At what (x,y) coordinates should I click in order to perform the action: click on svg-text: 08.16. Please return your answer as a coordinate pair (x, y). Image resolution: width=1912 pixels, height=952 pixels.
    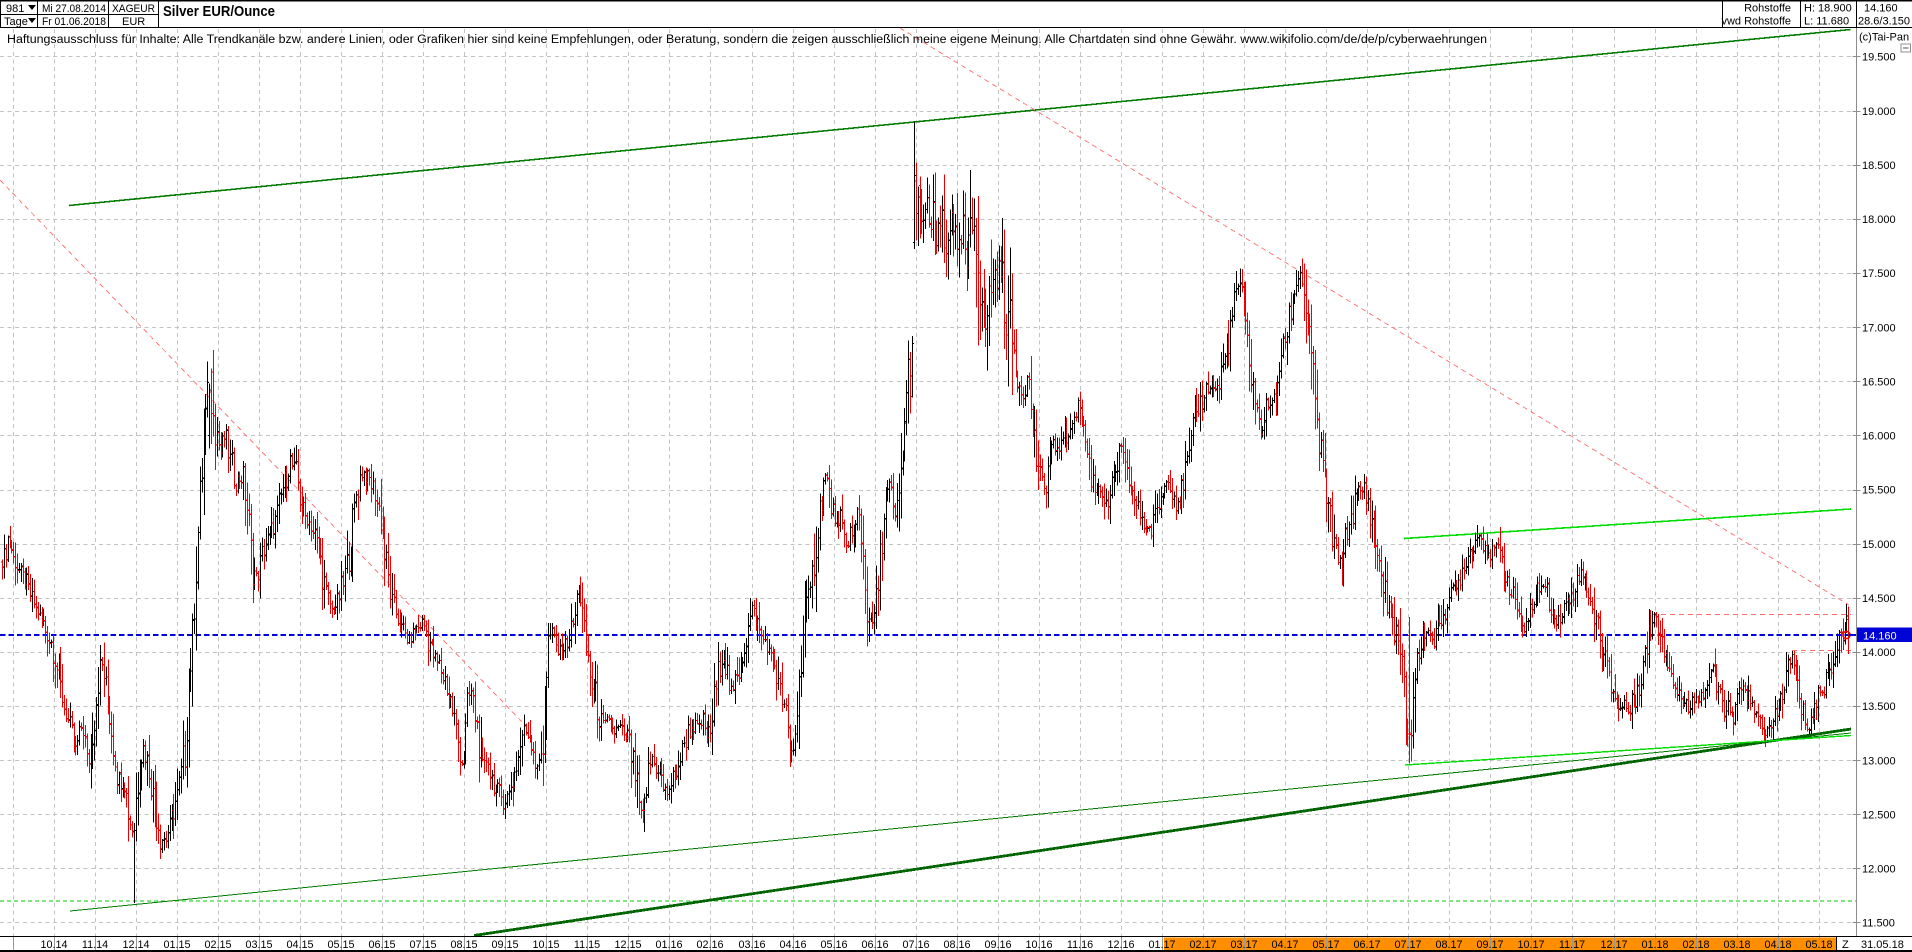
    Looking at the image, I should click on (956, 945).